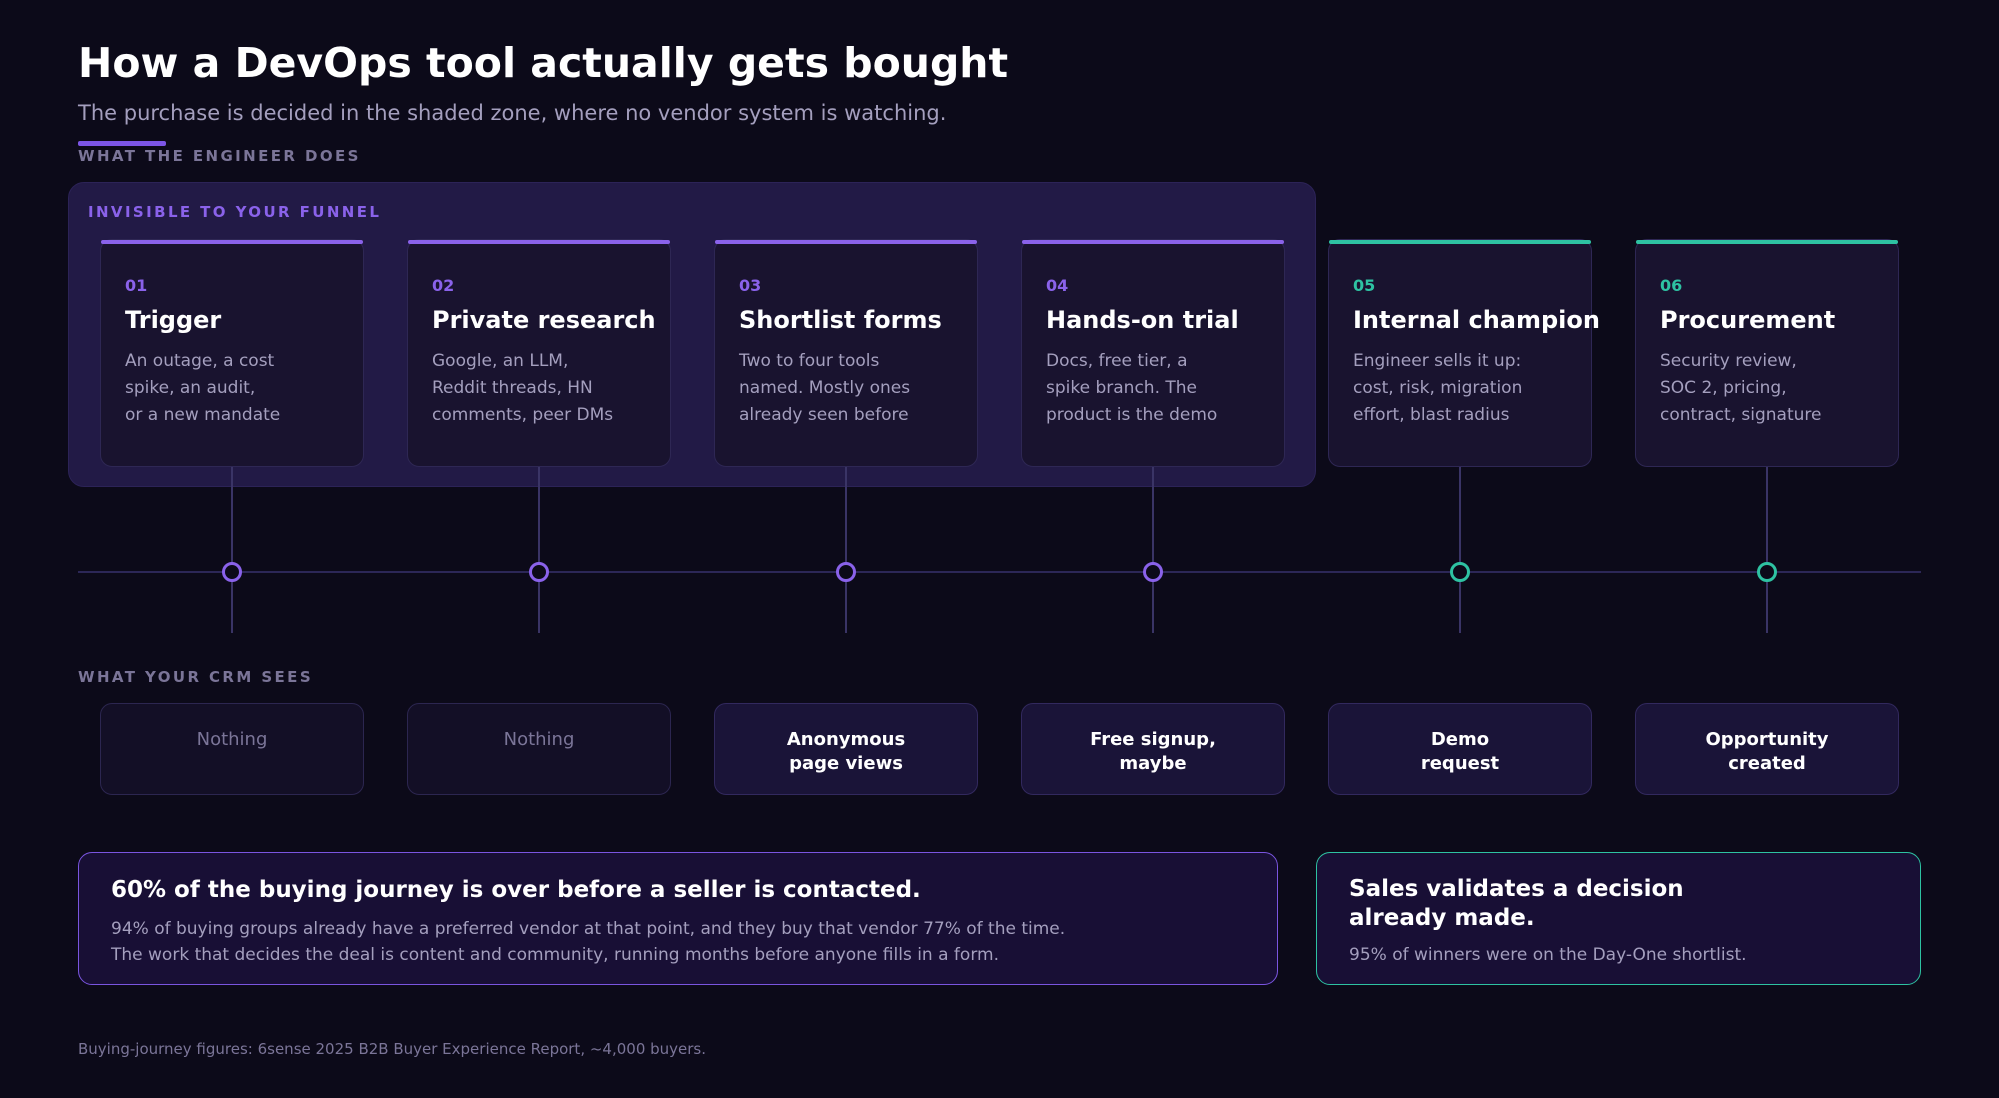  What do you see at coordinates (824, 415) in the screenshot?
I see `step-description-line: already seen before` at bounding box center [824, 415].